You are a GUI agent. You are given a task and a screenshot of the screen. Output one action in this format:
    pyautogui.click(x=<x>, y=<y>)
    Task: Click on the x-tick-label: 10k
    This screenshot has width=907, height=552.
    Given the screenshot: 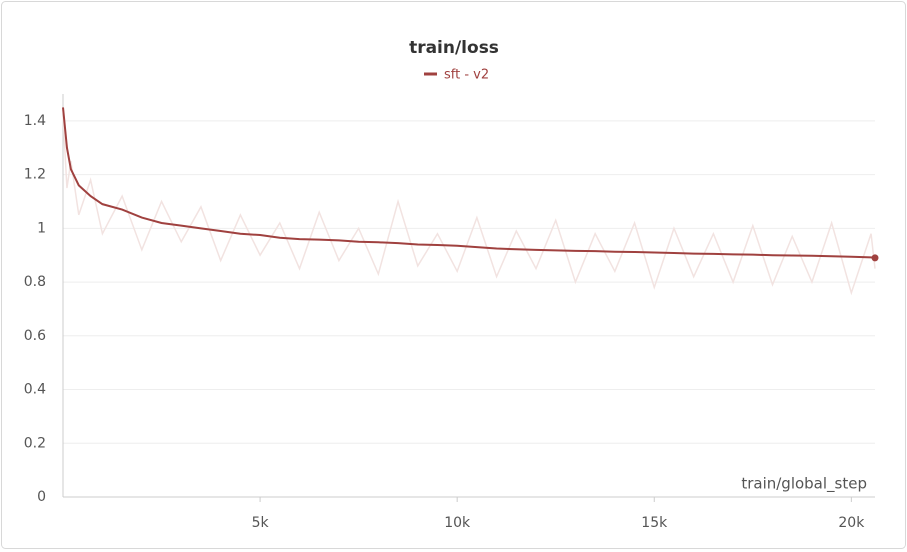 What is the action you would take?
    pyautogui.click(x=457, y=523)
    